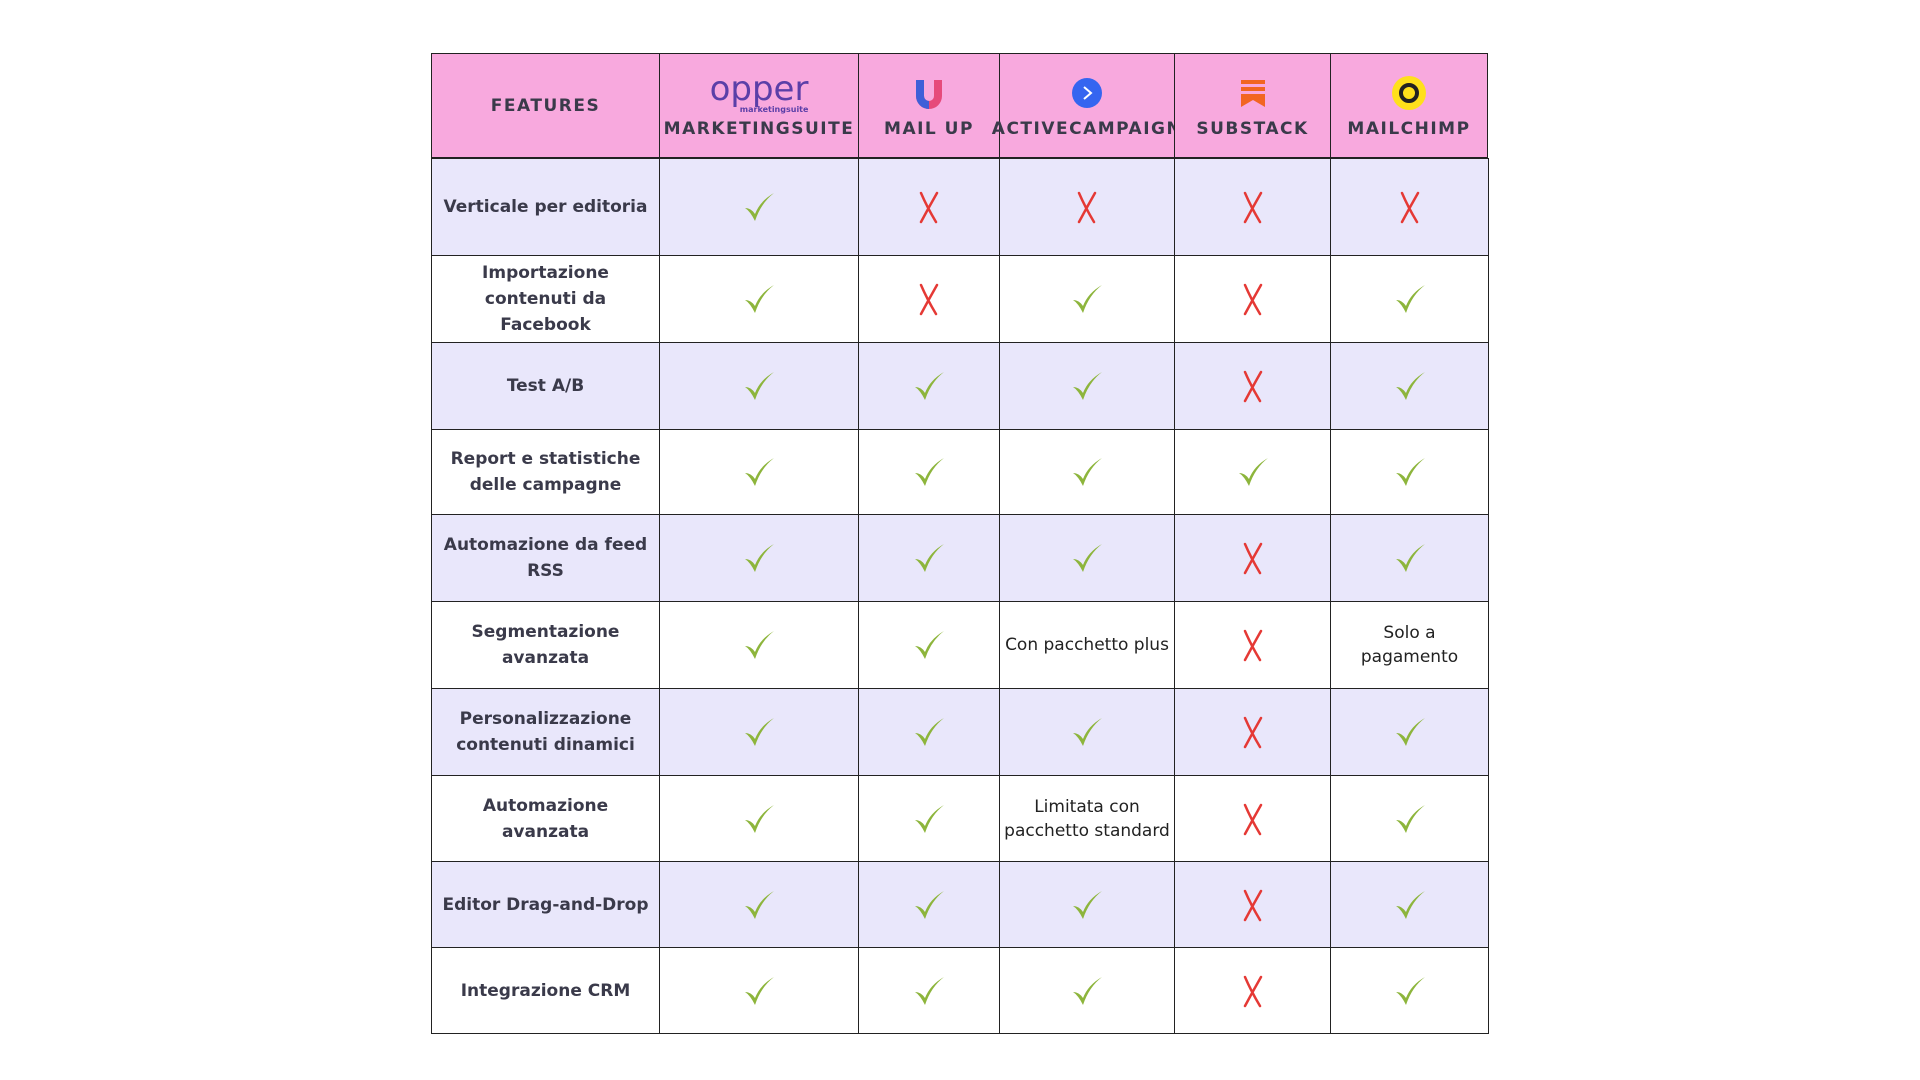 This screenshot has width=1920, height=1080. Describe the element at coordinates (1087, 645) in the screenshot. I see `note-cell: Con pacchetto plus` at that location.